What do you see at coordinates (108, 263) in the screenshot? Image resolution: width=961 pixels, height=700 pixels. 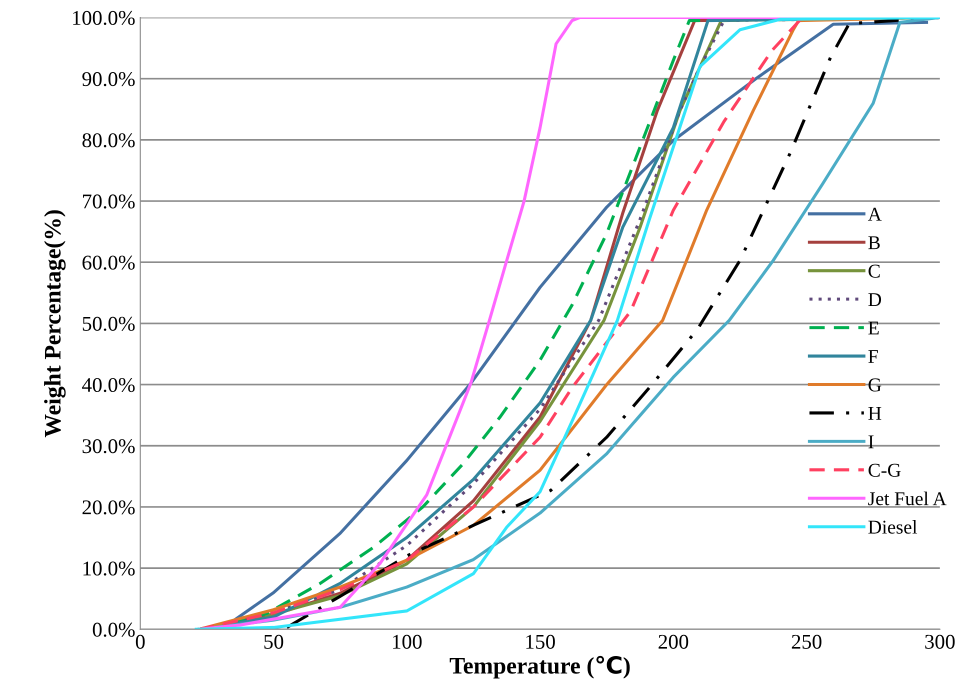 I see `y-tick-label: 60.0%` at bounding box center [108, 263].